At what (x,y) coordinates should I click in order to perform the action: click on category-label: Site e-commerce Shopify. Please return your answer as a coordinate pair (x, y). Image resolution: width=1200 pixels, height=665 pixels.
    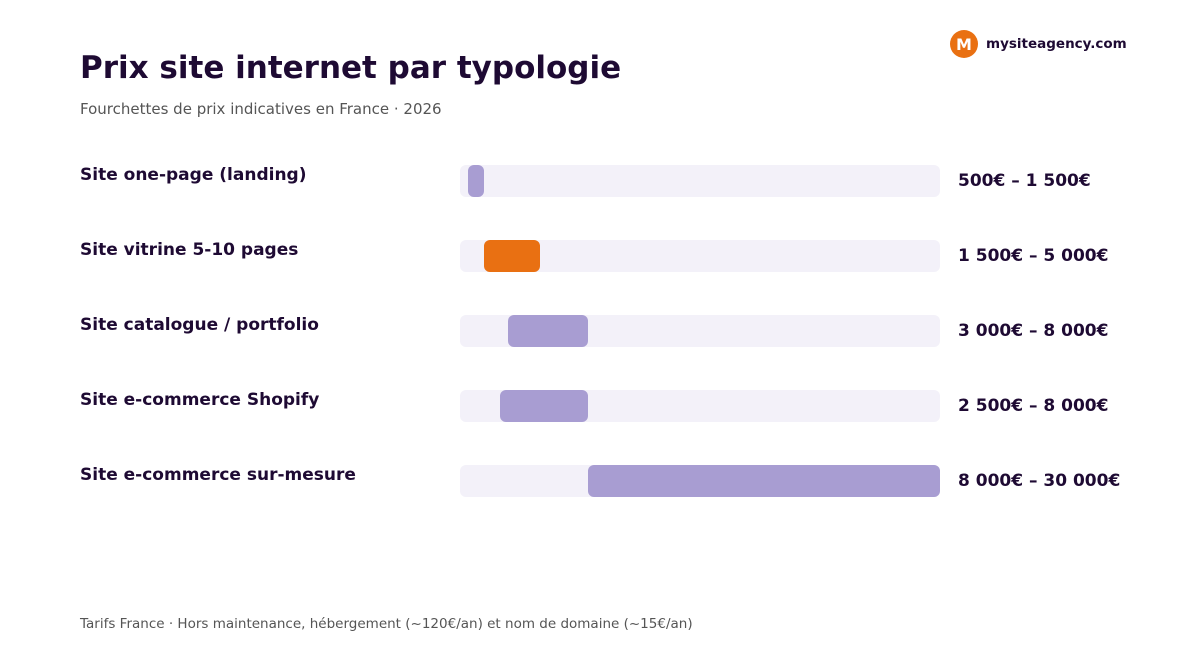
    Looking at the image, I should click on (200, 400).